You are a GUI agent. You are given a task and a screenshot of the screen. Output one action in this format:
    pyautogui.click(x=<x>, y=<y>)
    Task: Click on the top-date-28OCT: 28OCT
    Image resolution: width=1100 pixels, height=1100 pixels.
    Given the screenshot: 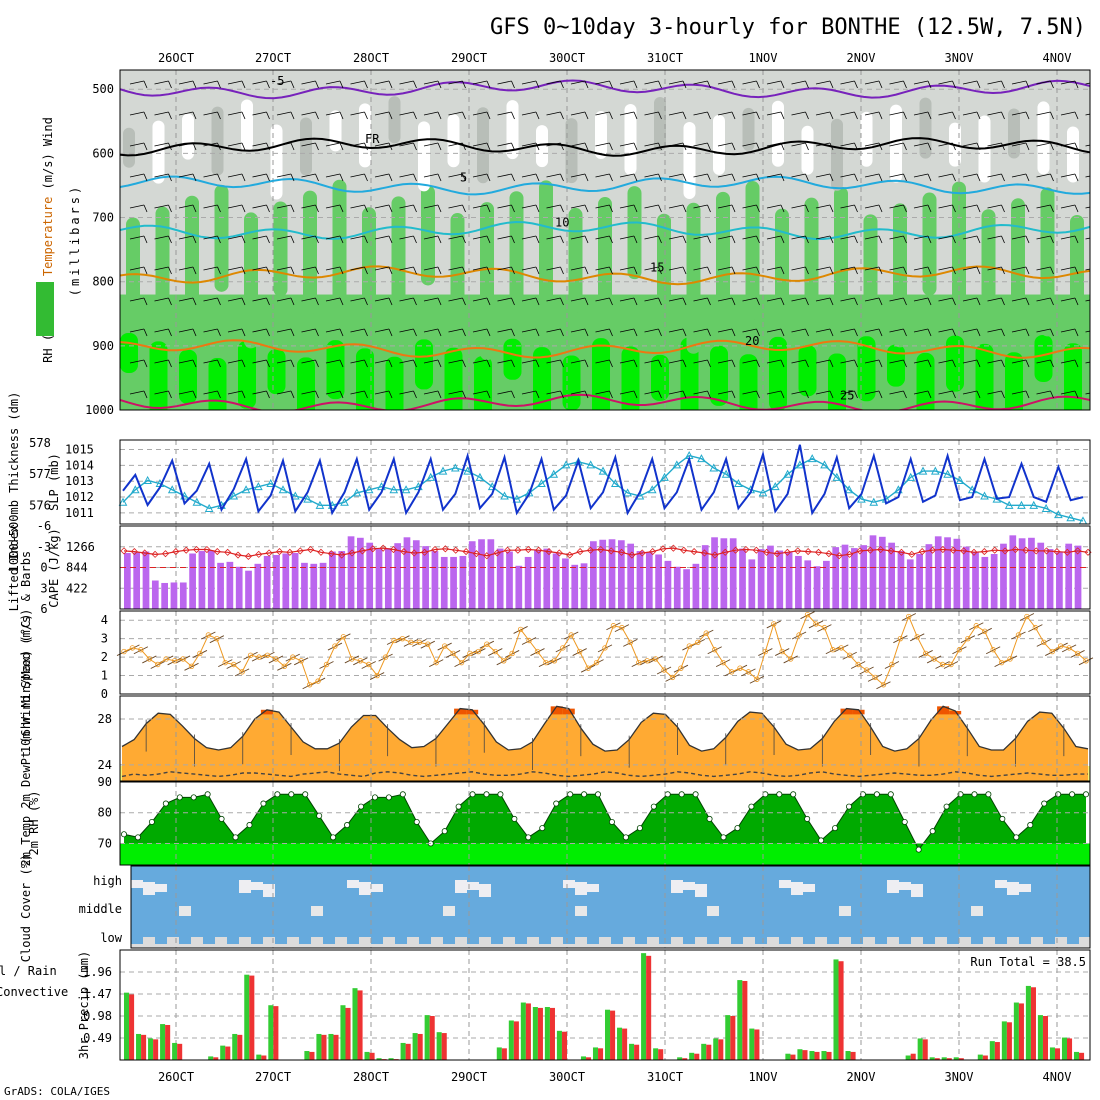 What is the action you would take?
    pyautogui.click(x=371, y=58)
    